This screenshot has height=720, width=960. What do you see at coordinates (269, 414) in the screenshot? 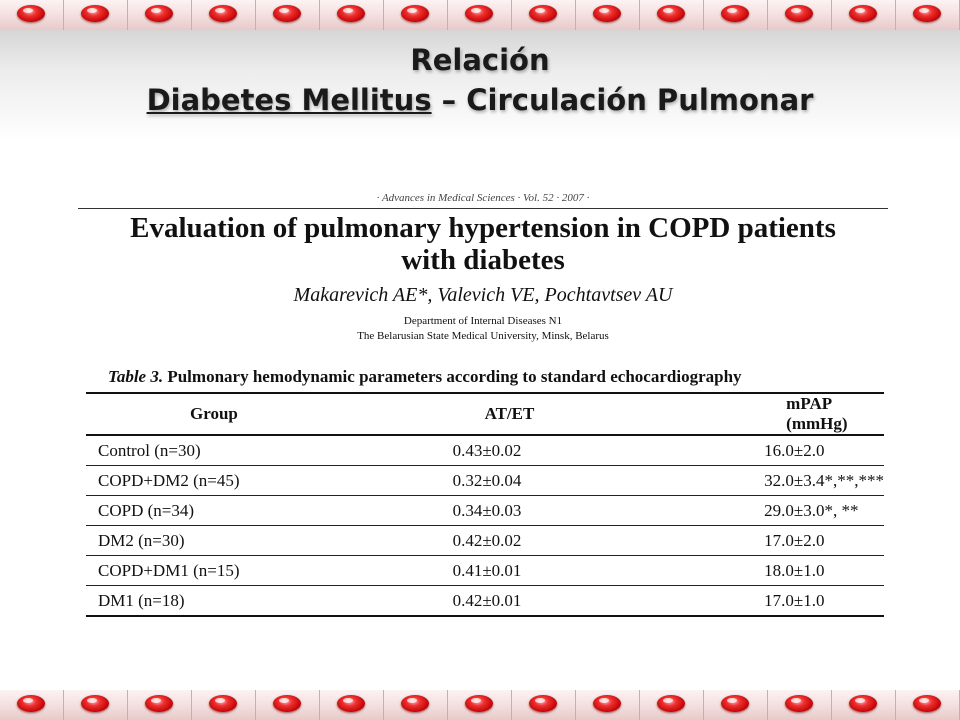
I see `column-header-group: Group` at bounding box center [269, 414].